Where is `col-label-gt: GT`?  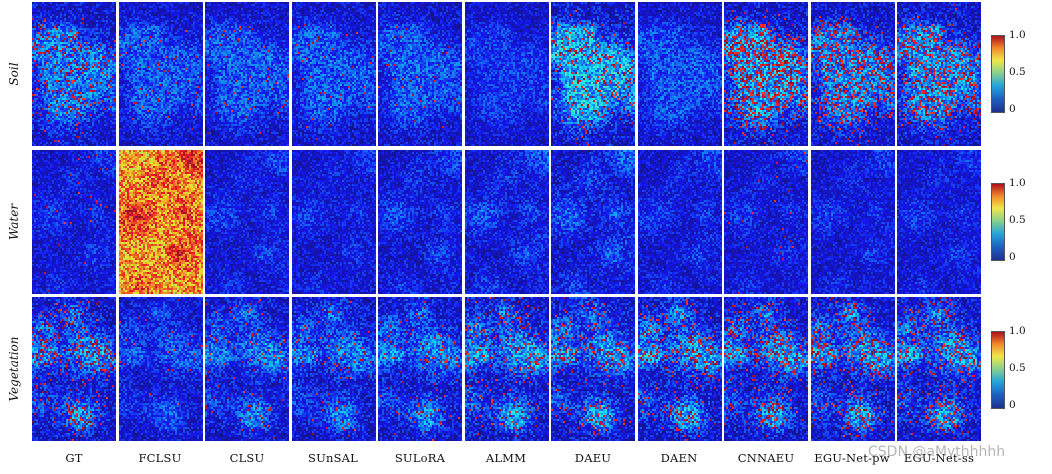 col-label-gt: GT is located at coordinates (74, 458).